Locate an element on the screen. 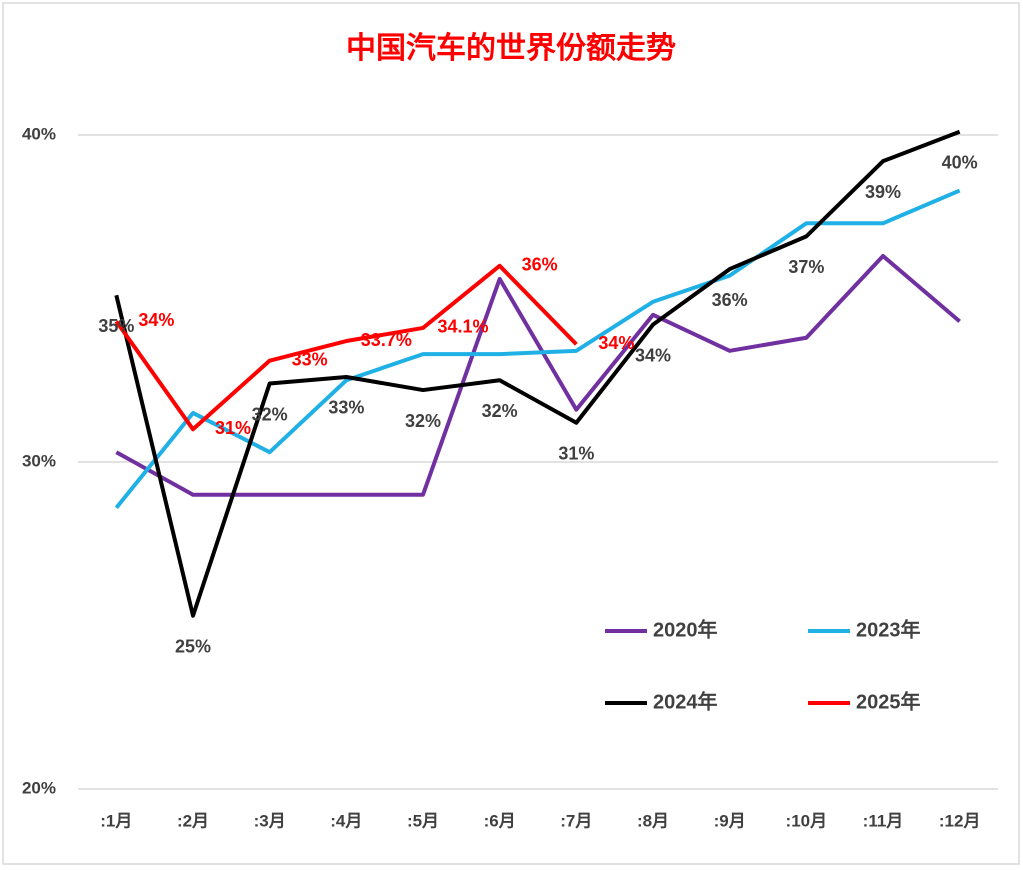 This screenshot has width=1023, height=870. data-label: 35% is located at coordinates (116, 326).